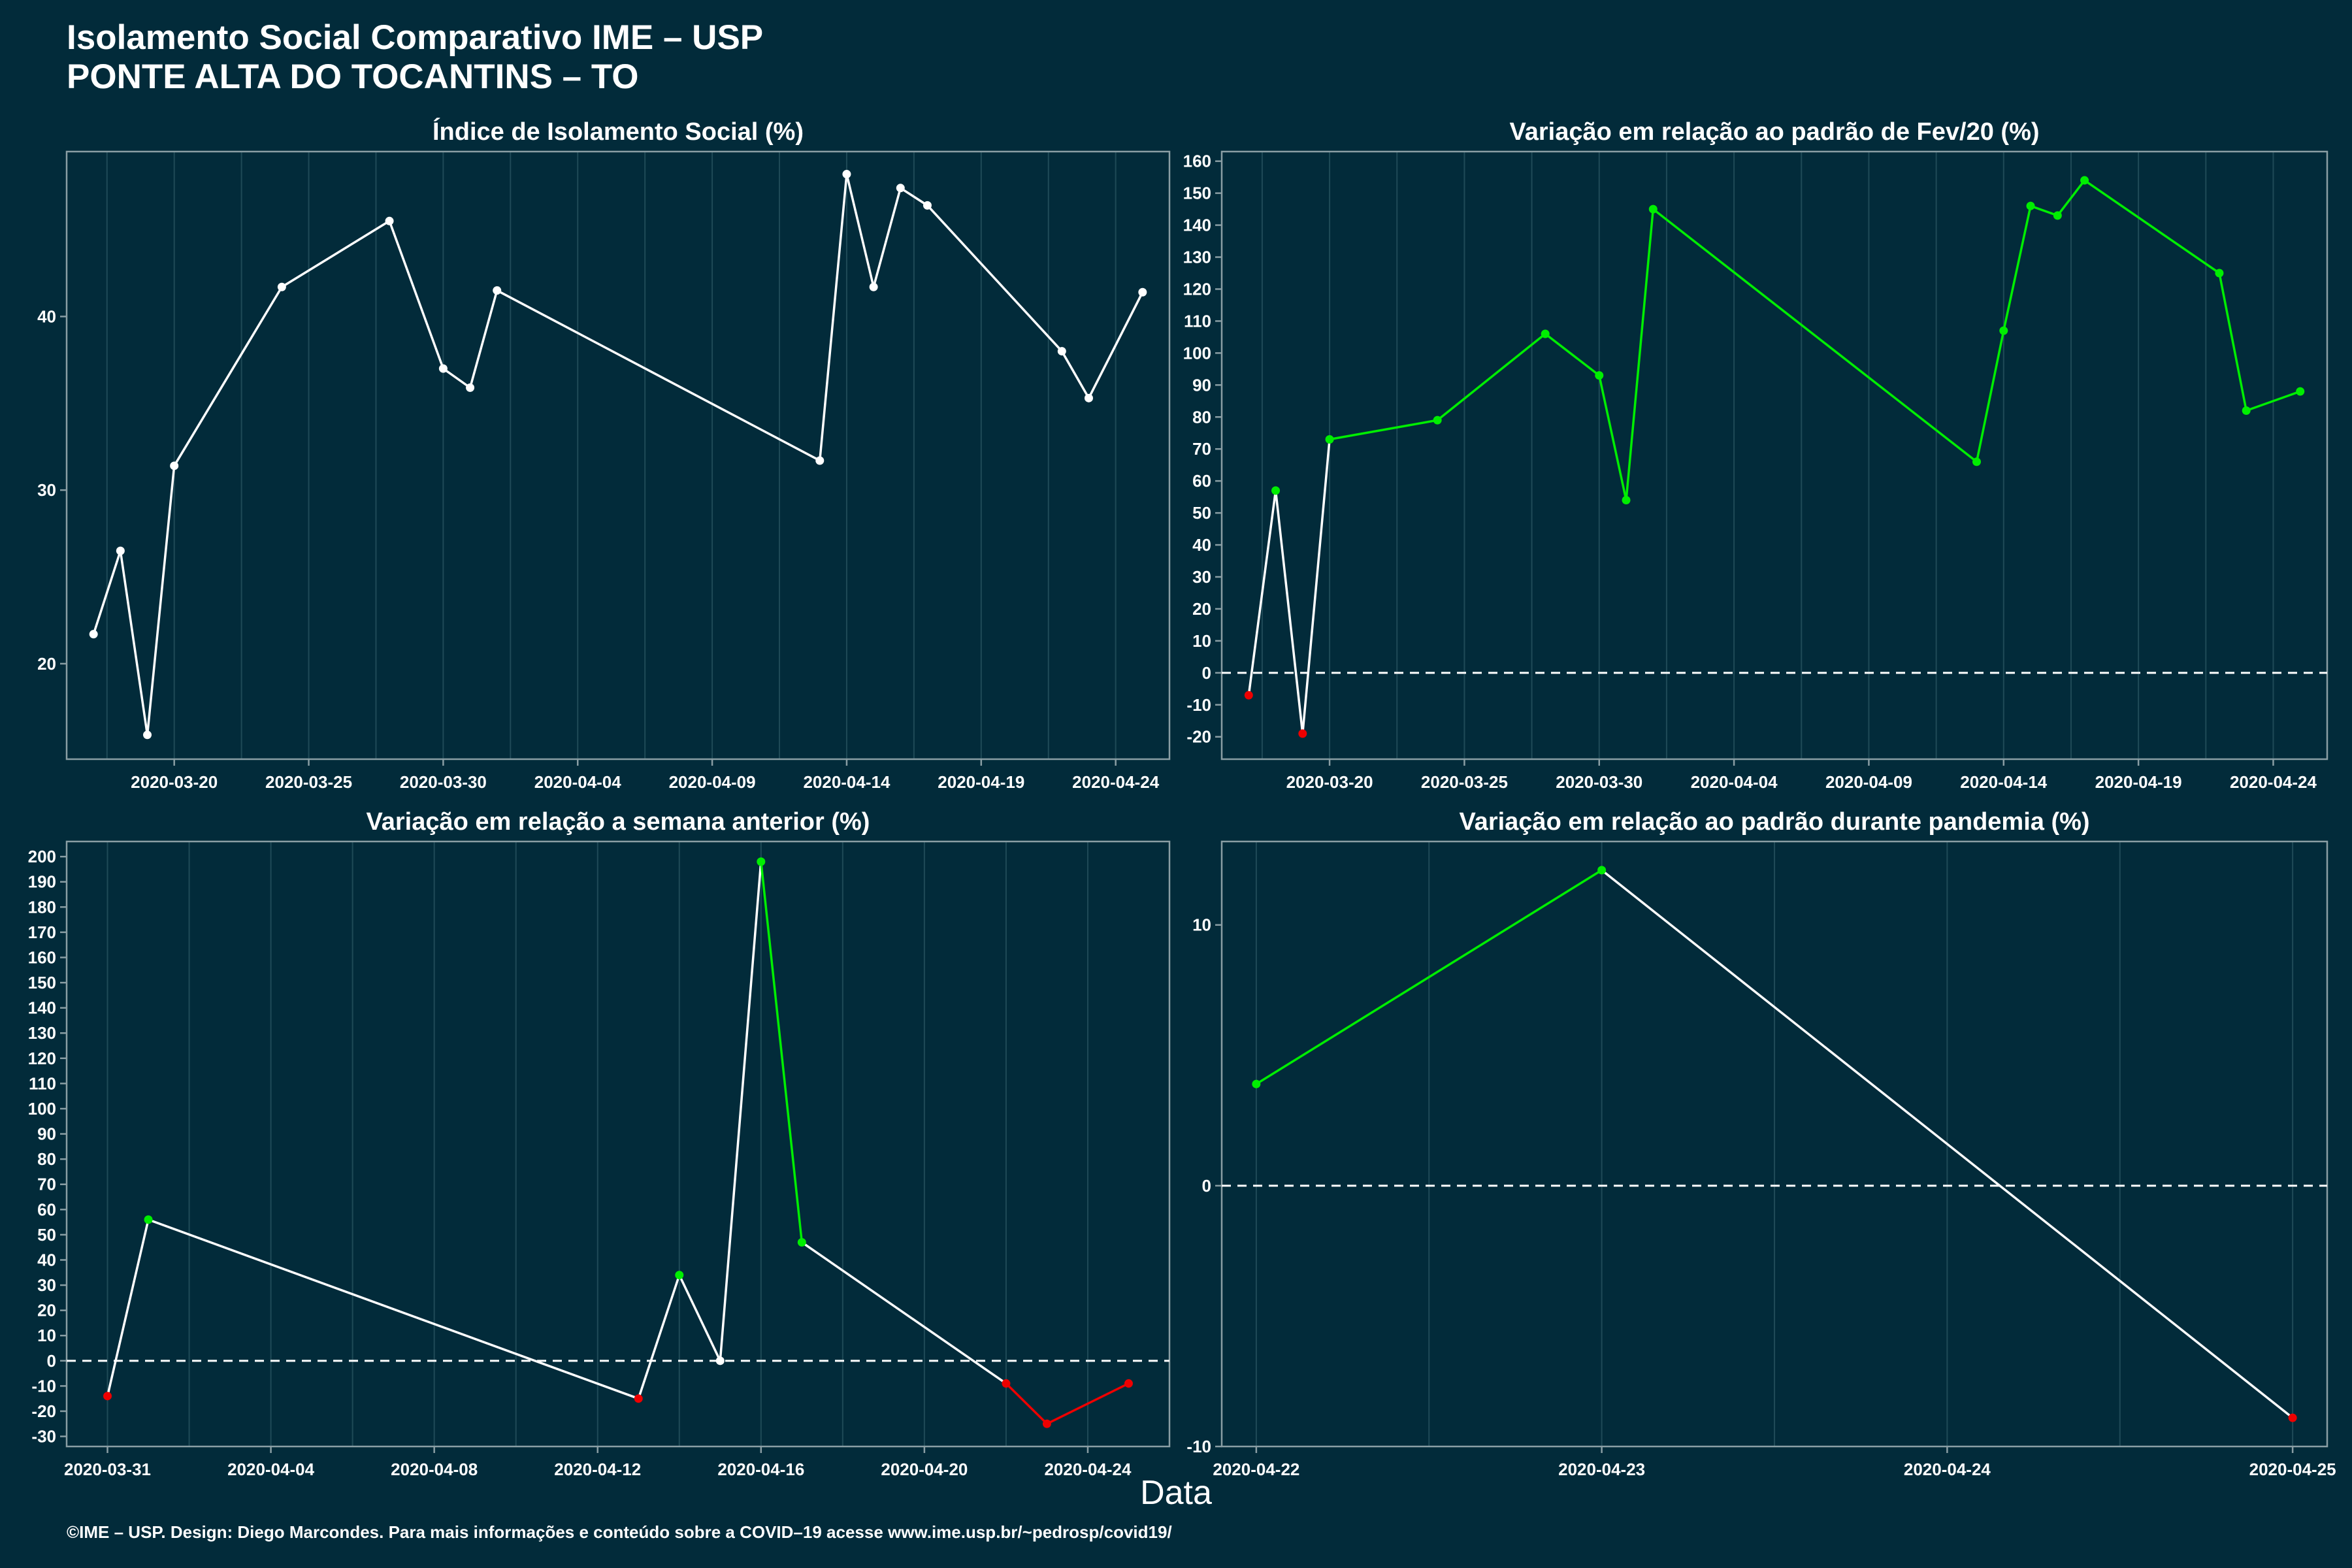 This screenshot has width=2352, height=1568. I want to click on y-tick-label: 100, so click(1197, 353).